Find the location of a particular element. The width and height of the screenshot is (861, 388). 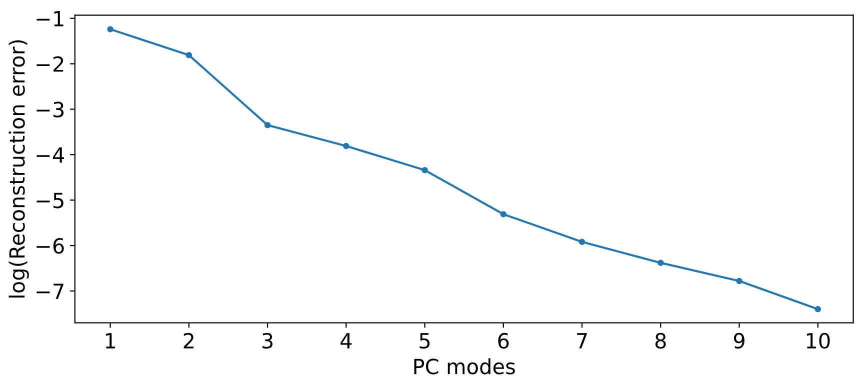

y-tick-label: −3 is located at coordinates (50, 110).